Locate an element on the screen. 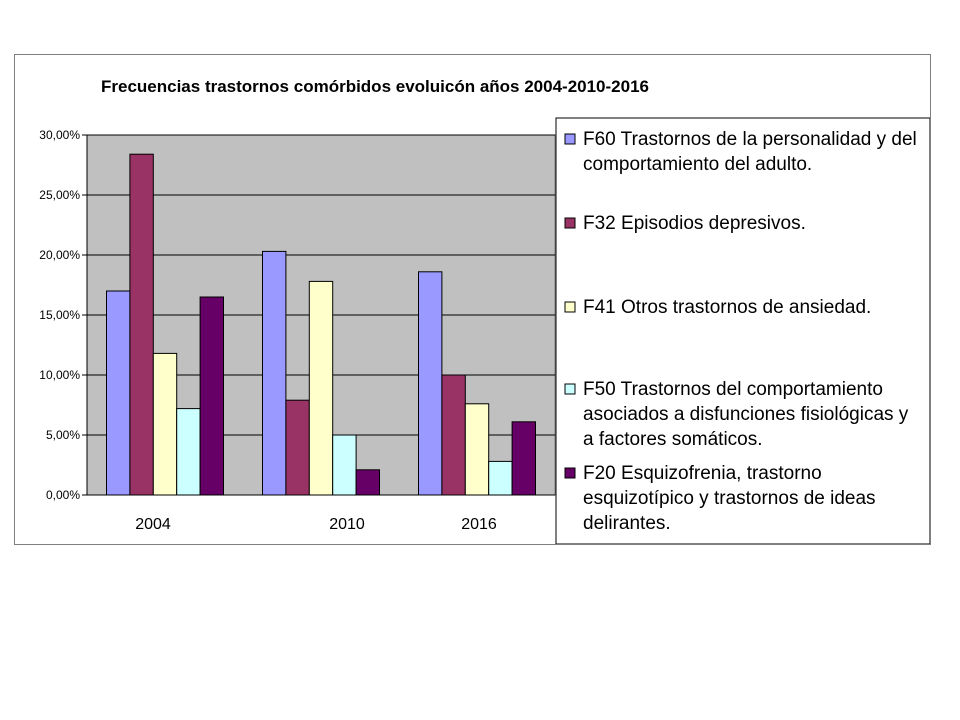 Image resolution: width=960 pixels, height=720 pixels. legend-label: F20 Esquizofrenia, trastorno is located at coordinates (702, 473).